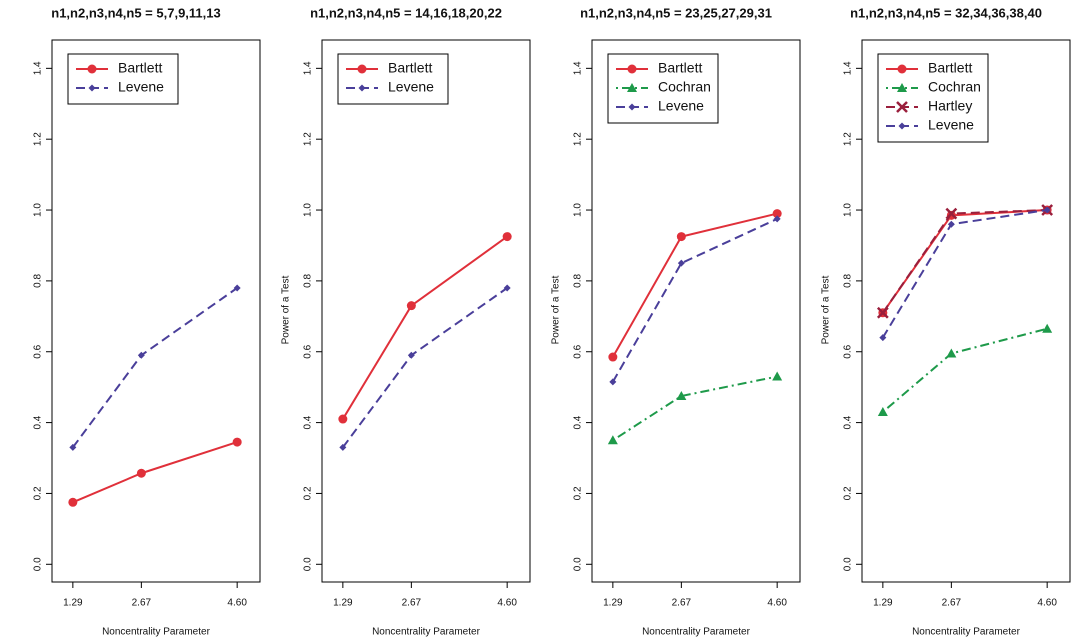 The height and width of the screenshot is (642, 1083). I want to click on chart-title: n1,n2,n3,n4,n5 = 14,16,18,20,22, so click(406, 12).